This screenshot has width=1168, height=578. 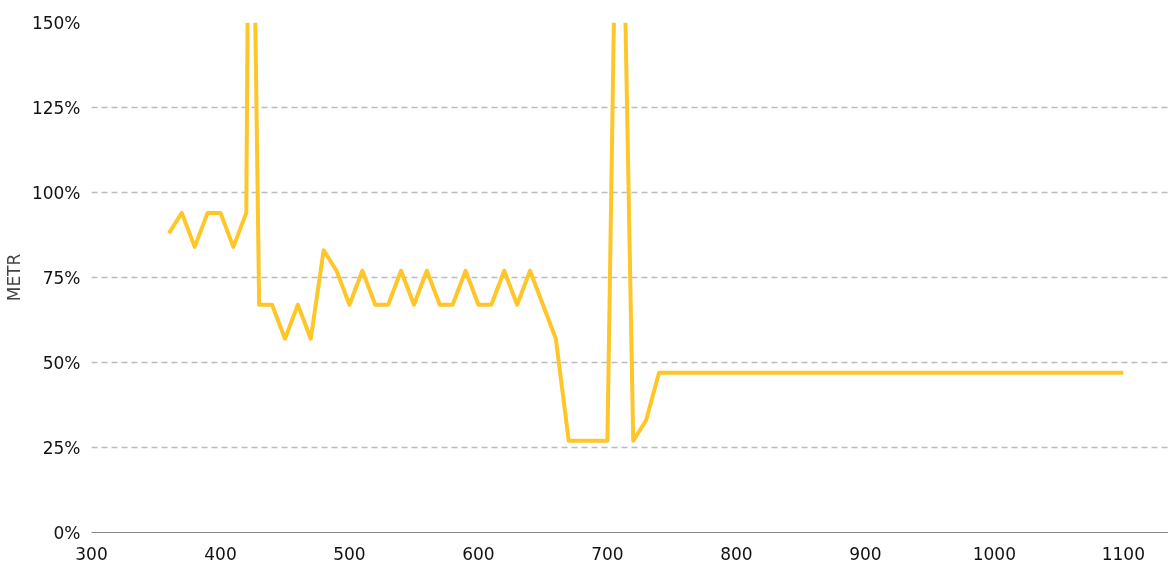 What do you see at coordinates (56, 107) in the screenshot?
I see `y-tick-label: 125%` at bounding box center [56, 107].